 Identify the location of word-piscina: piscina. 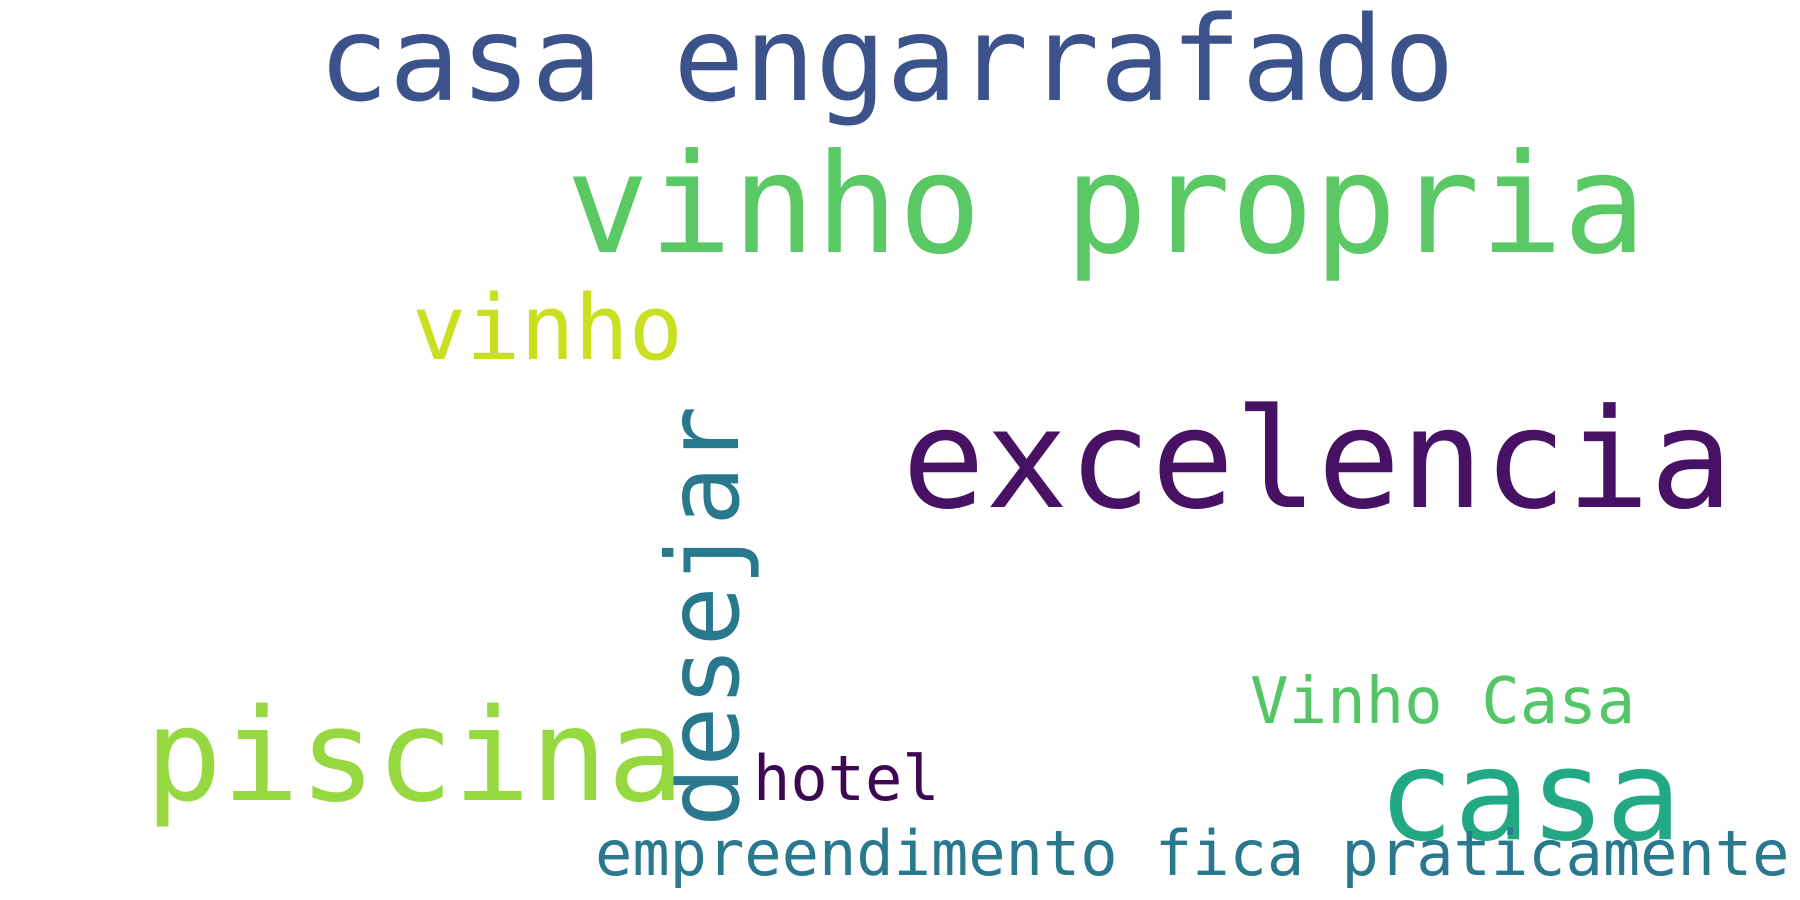
(415, 756).